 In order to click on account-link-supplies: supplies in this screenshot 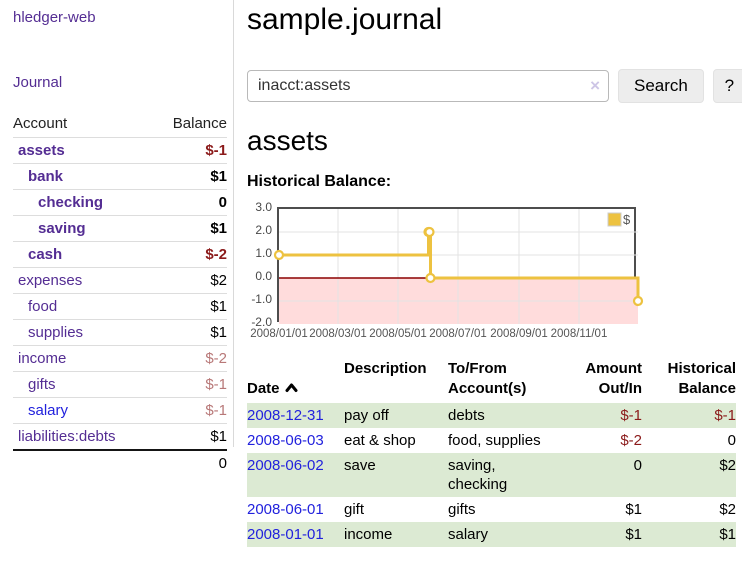, I will do `click(56, 332)`.